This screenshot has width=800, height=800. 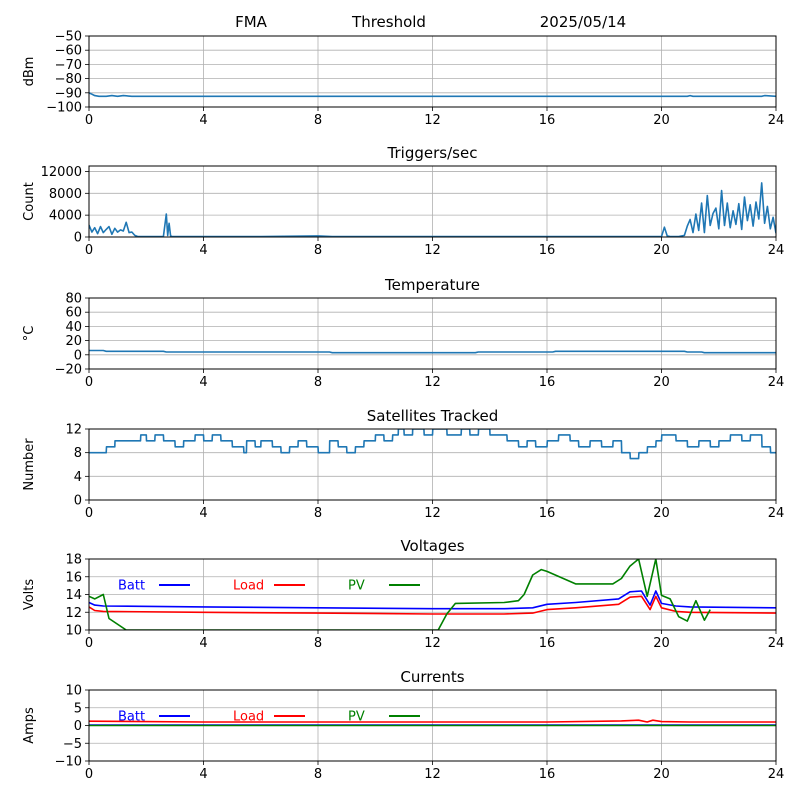 What do you see at coordinates (68, 37) in the screenshot?
I see `y-tick-label: −50` at bounding box center [68, 37].